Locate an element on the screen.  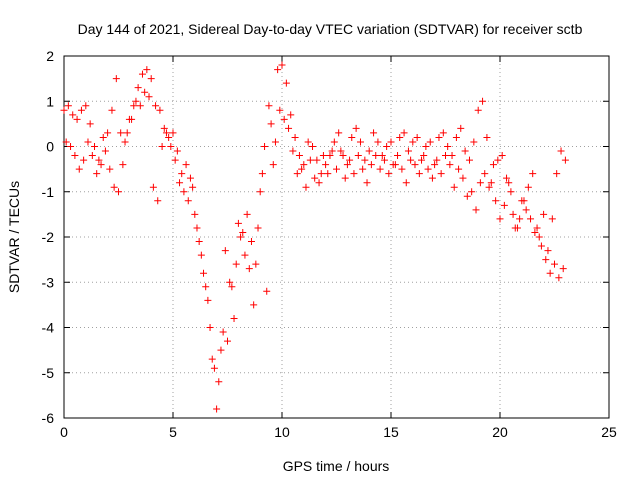
x-tick-label: 10 is located at coordinates (282, 432).